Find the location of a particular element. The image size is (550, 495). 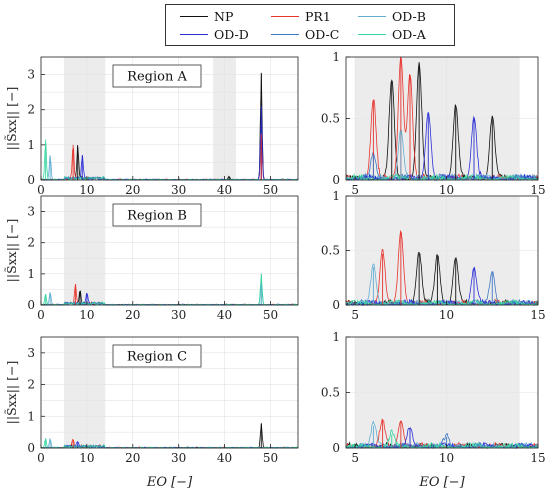

chart-panel-region-c-full: 0 10 20 30 40 50 0 1 2 3 Region C ||S̃xx|| [−] is located at coordinates (151, 400).